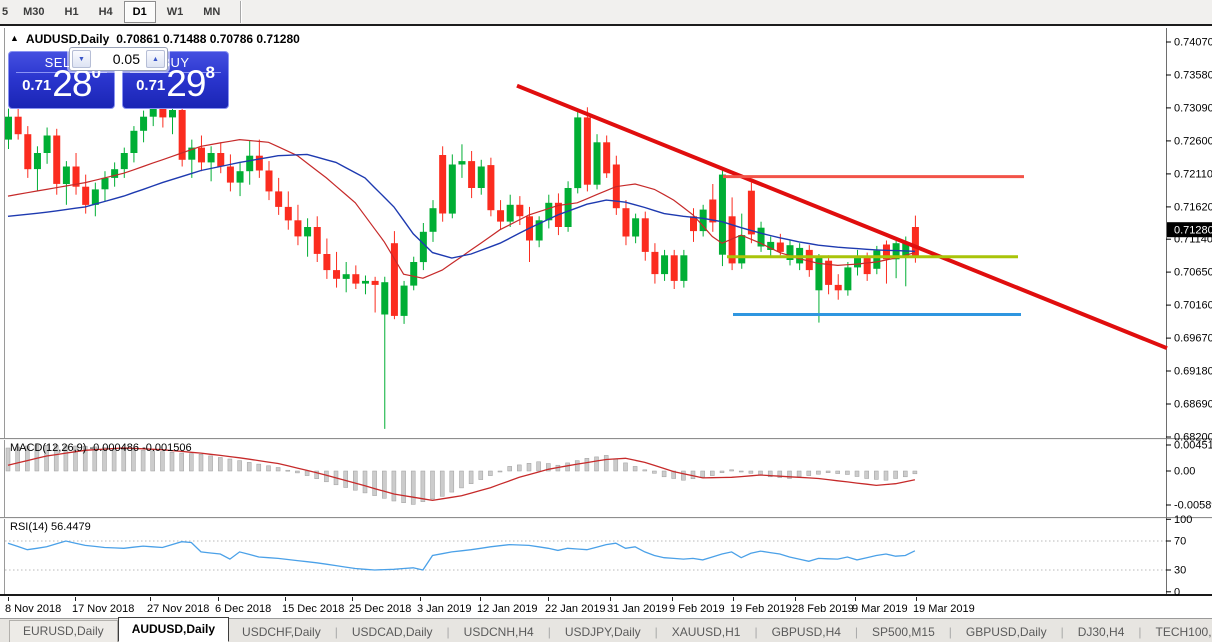 This screenshot has height=642, width=1212. I want to click on rsi-line, so click(461, 555).